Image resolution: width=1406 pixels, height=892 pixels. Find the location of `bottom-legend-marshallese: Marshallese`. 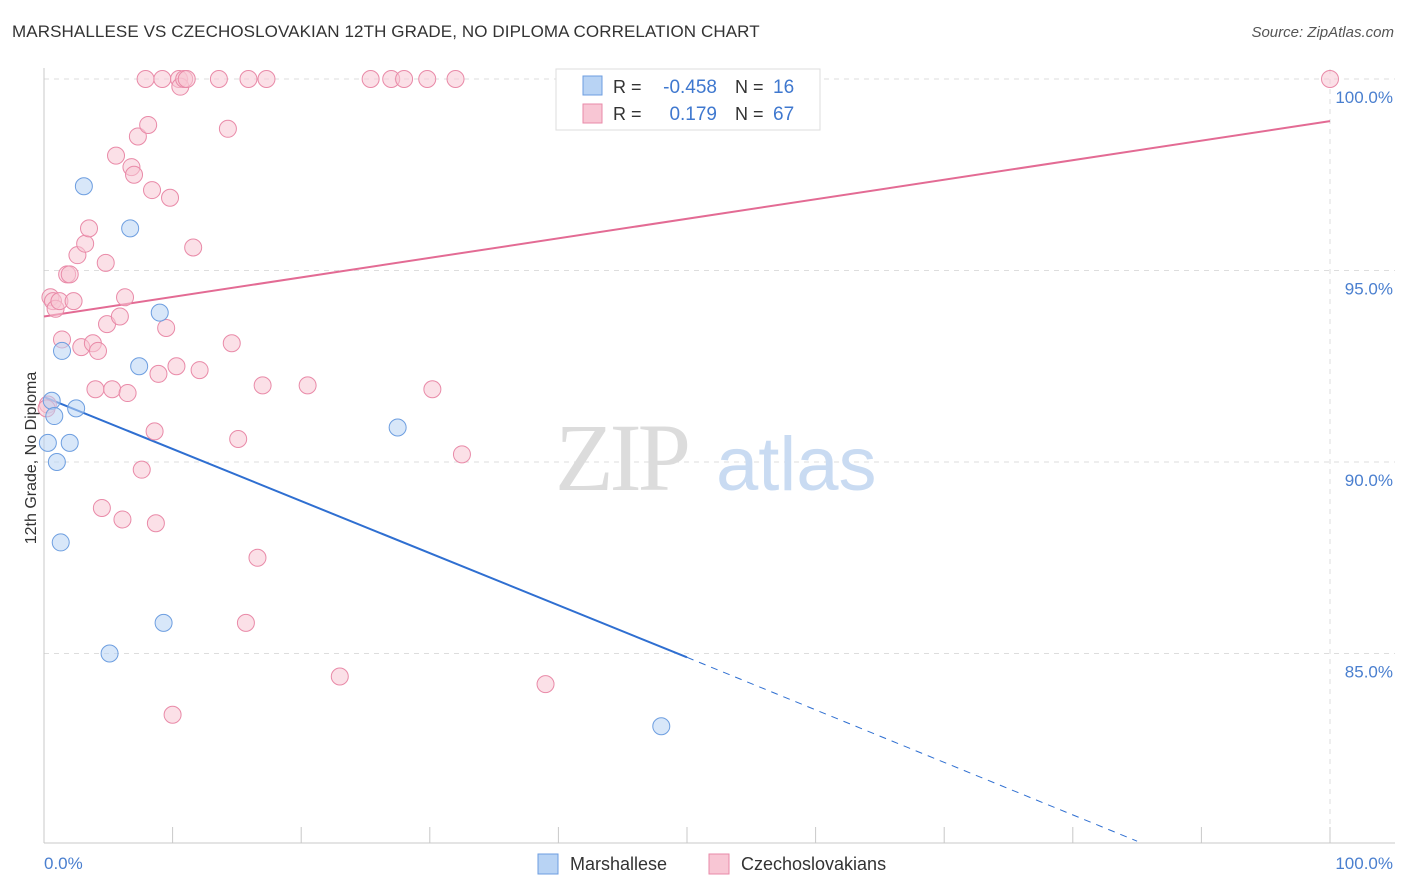

bottom-legend-marshallese: Marshallese is located at coordinates (618, 864).